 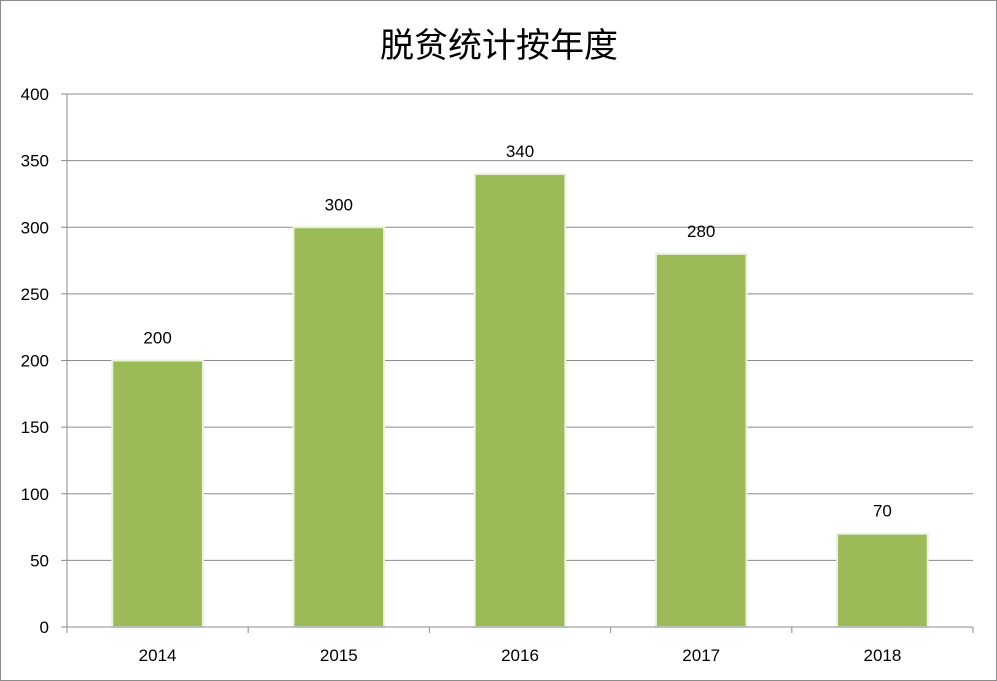 I want to click on bar-2018, so click(x=882, y=580).